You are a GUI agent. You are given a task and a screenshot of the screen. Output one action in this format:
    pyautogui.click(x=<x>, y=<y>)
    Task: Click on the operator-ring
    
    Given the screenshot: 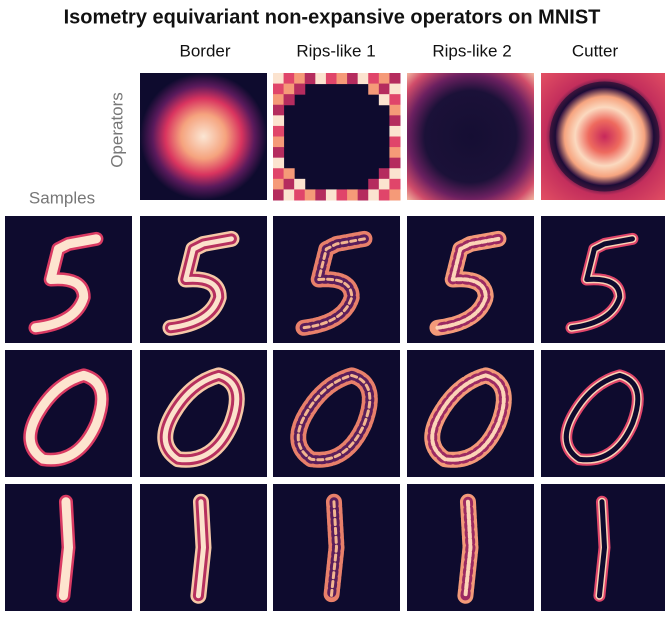 What is the action you would take?
    pyautogui.click(x=604, y=136)
    